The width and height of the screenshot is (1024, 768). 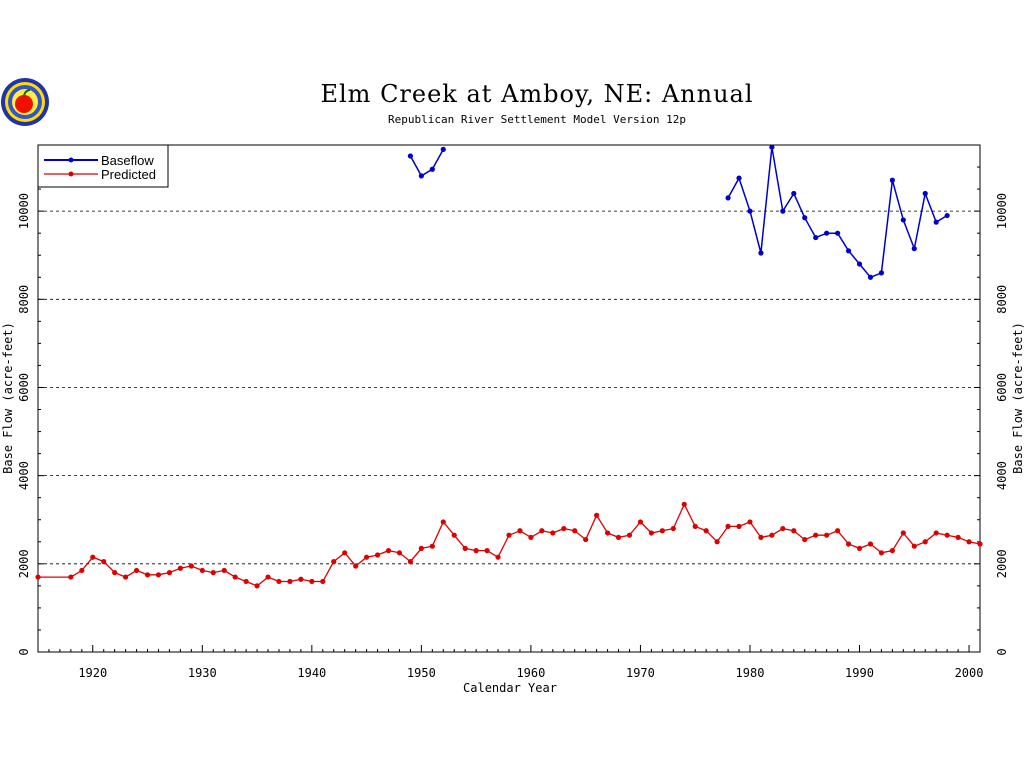 I want to click on x-tick-label: 1930, so click(x=202, y=673).